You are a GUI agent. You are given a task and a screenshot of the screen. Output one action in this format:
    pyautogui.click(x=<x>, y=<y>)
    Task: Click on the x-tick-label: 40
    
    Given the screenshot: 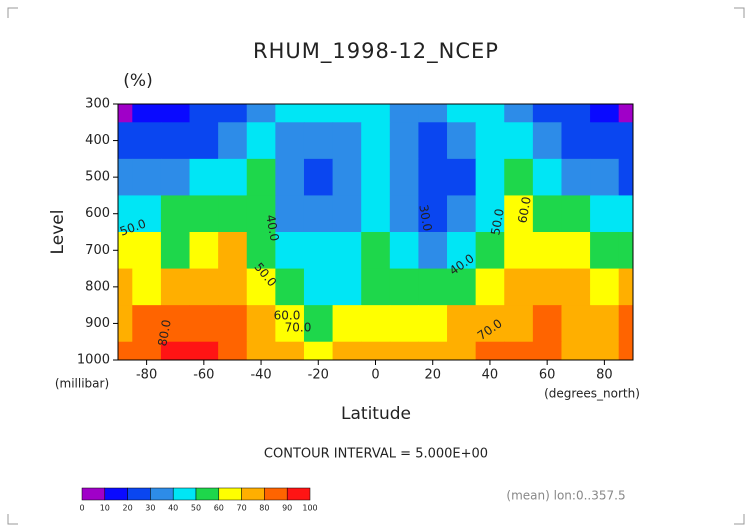 What is the action you would take?
    pyautogui.click(x=490, y=375)
    